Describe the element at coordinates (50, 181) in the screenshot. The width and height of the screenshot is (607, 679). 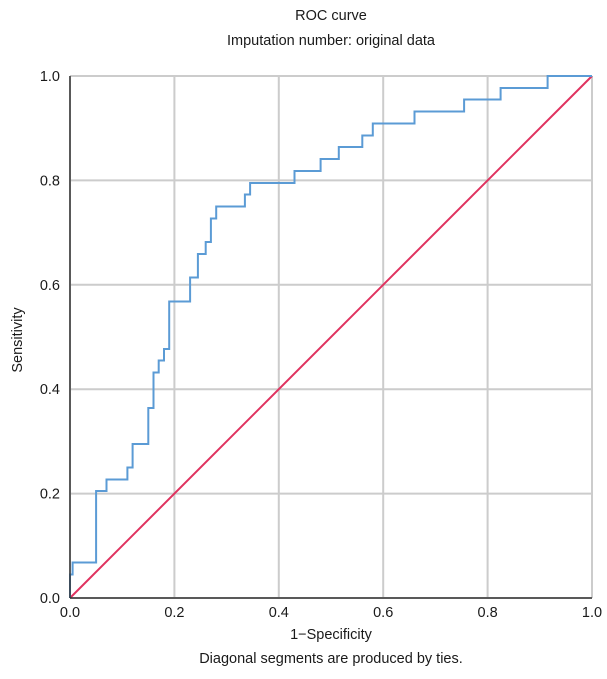
I see `y-tick-label: 0.8` at that location.